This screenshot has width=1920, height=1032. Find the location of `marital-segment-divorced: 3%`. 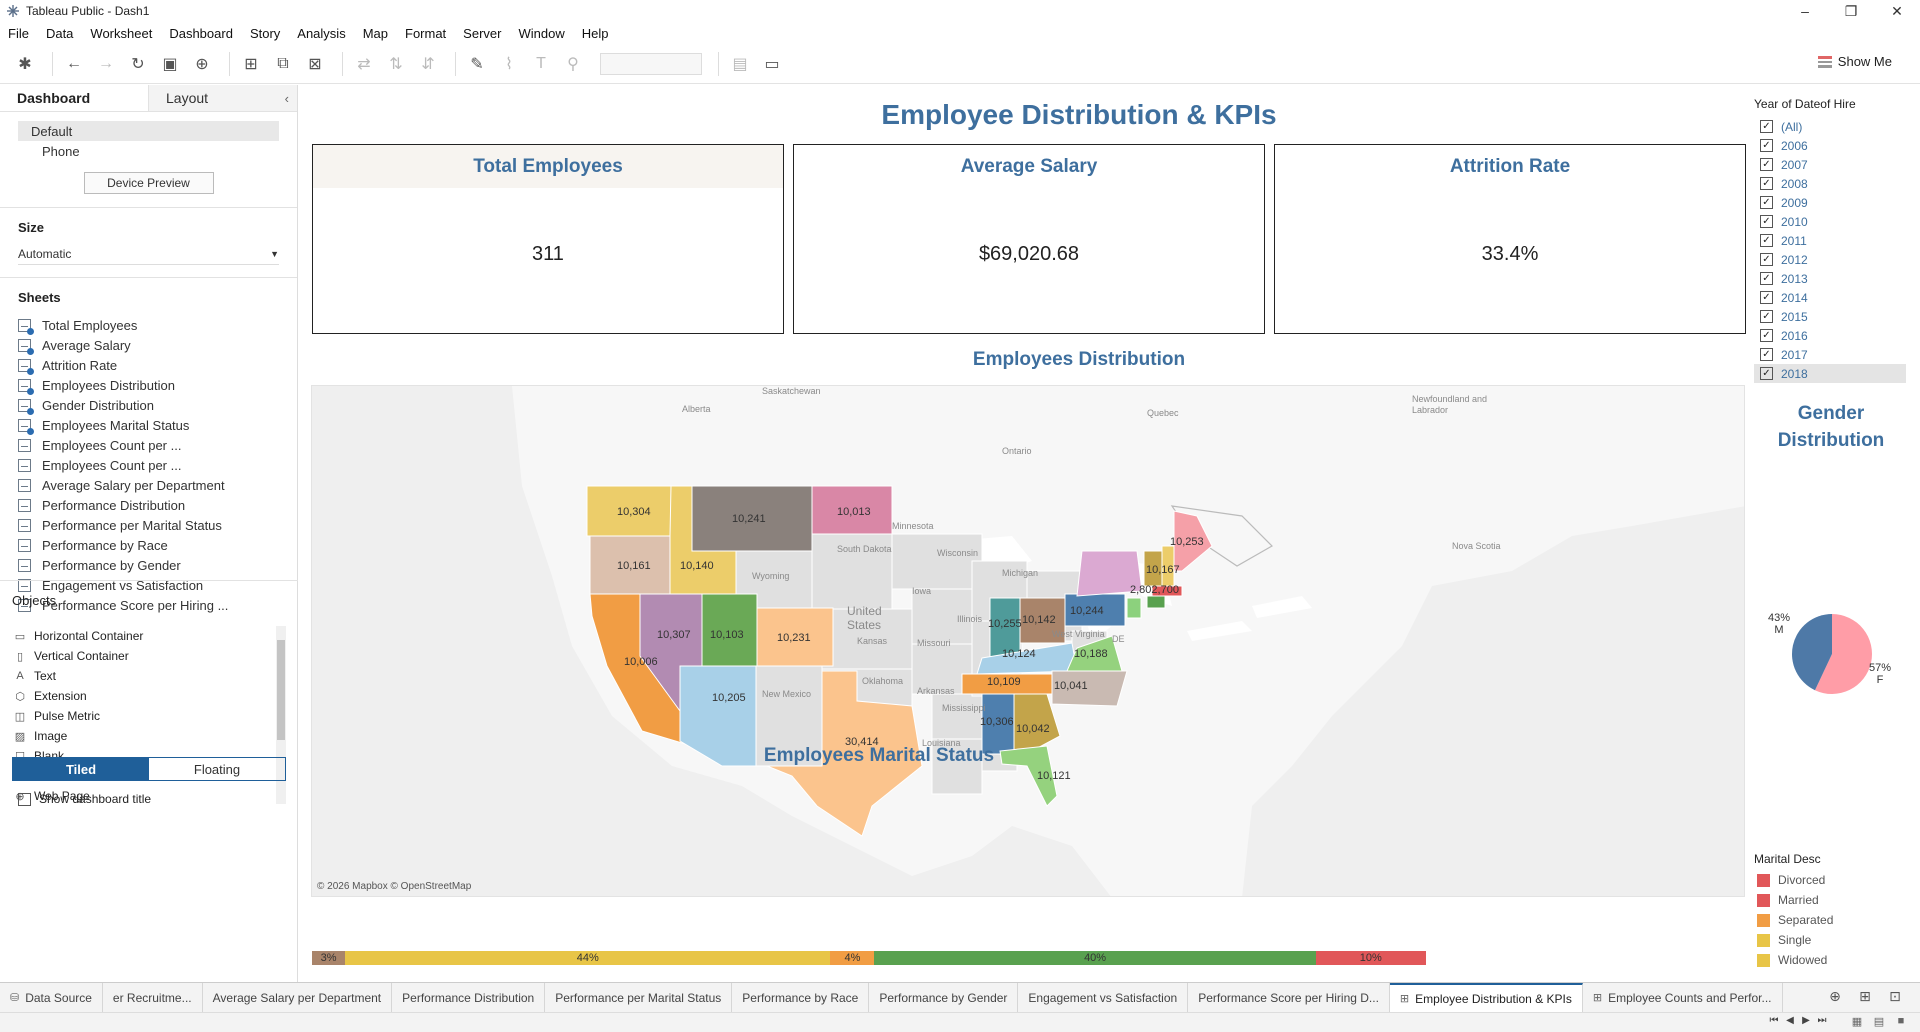

marital-segment-divorced: 3% is located at coordinates (329, 958).